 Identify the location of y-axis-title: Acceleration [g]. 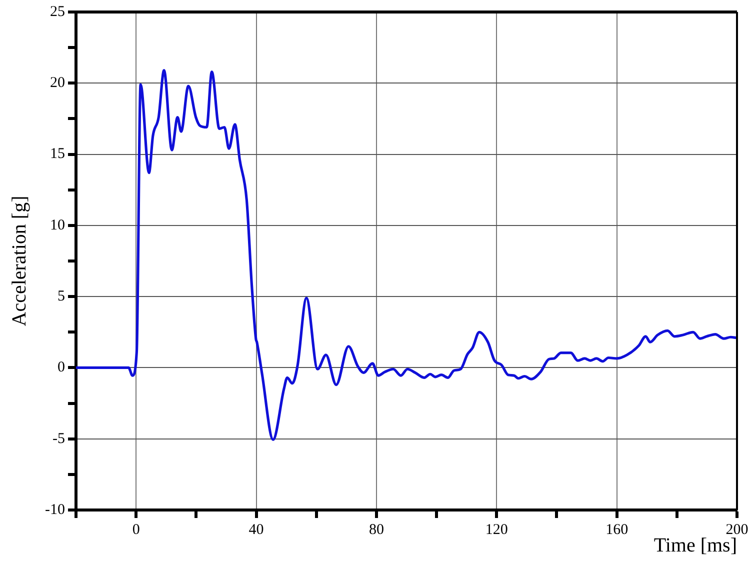
(19, 261).